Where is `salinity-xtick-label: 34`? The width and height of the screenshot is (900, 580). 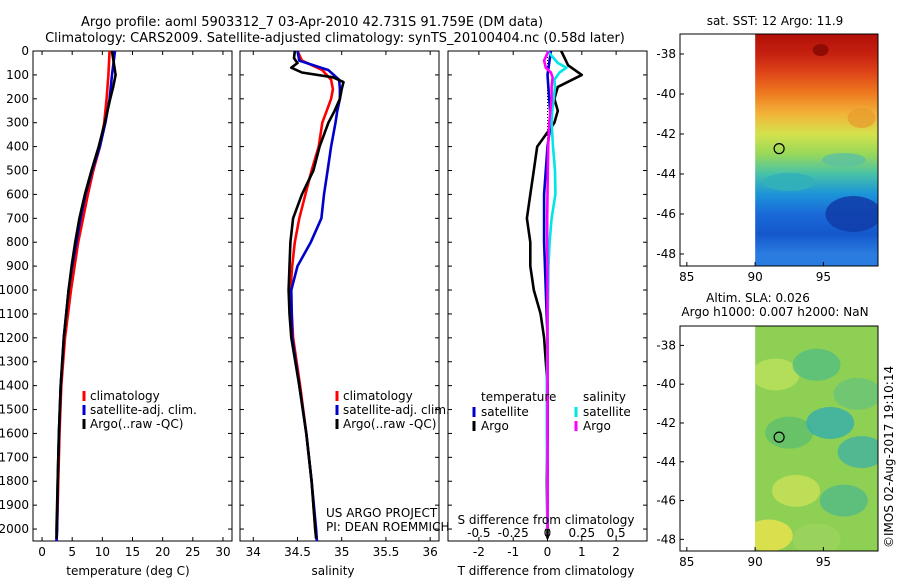 salinity-xtick-label: 34 is located at coordinates (253, 552).